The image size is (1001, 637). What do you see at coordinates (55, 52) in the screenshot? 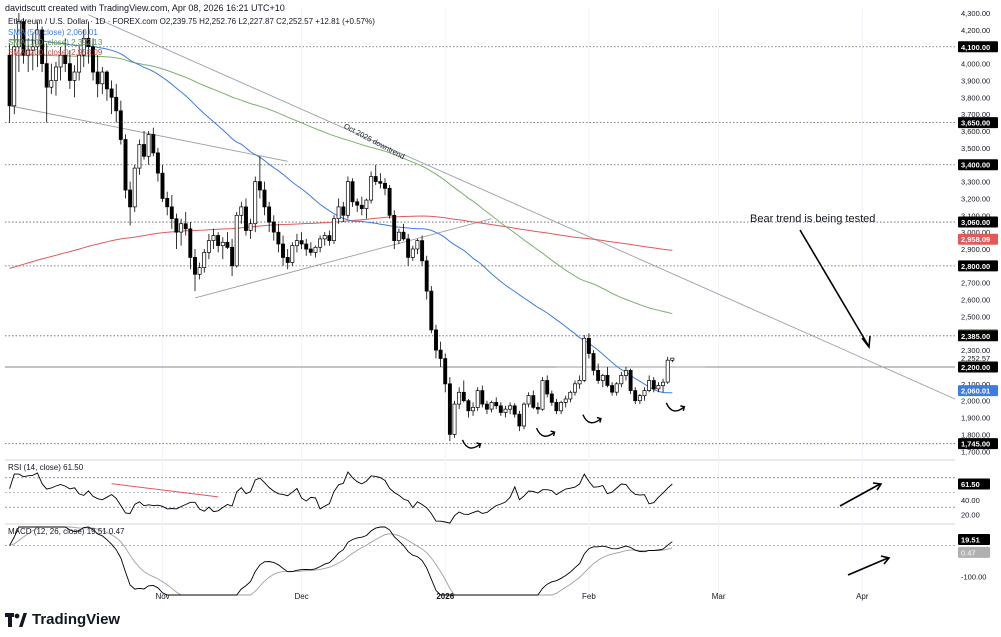
I see `sma200-legend: SMA (200, close) 2,958.09` at bounding box center [55, 52].